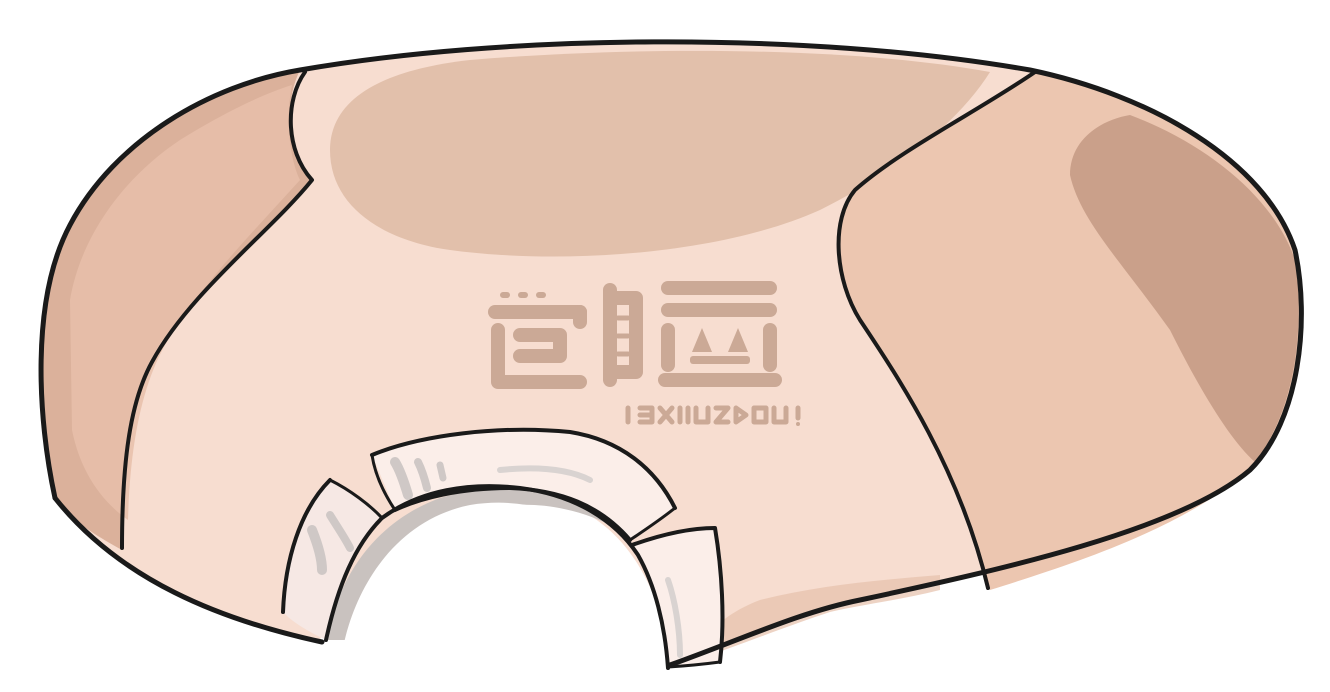  I want to click on arch-inner-outline, so click(497, 577).